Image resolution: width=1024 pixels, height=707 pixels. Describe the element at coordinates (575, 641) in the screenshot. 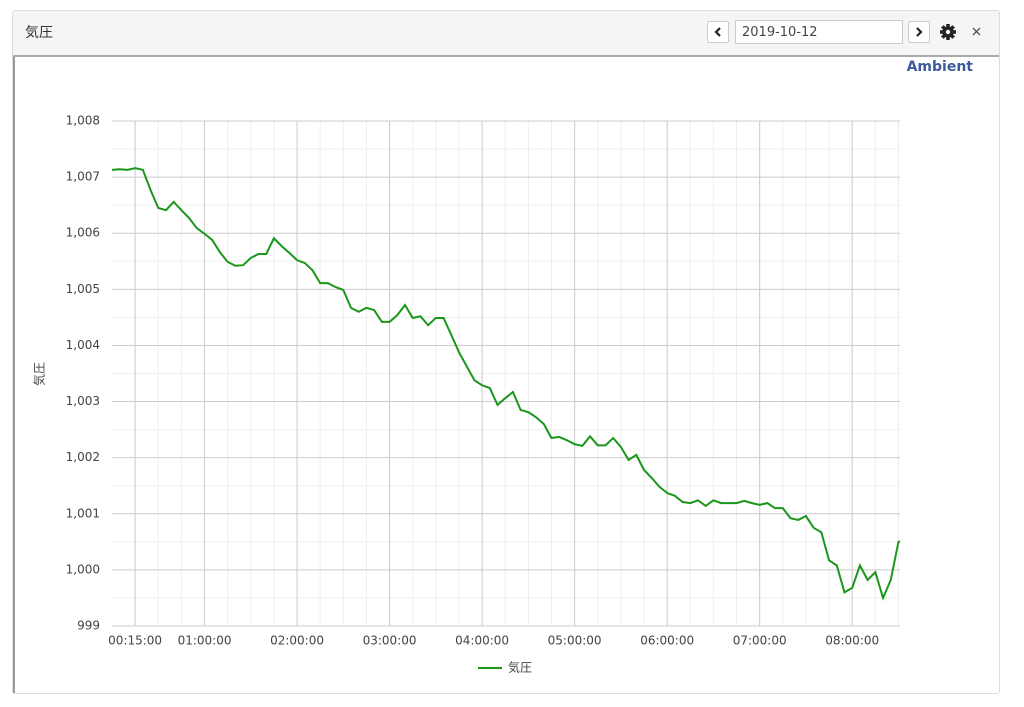

I see `x-tick-label: 05:00:00` at that location.